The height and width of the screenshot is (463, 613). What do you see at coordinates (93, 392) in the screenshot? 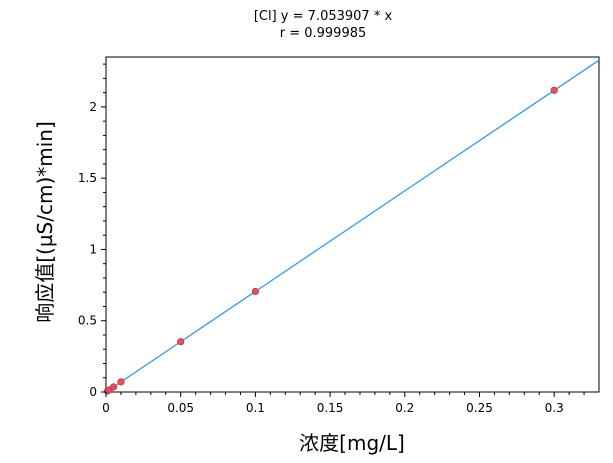
I see `y-tick-label: 0` at bounding box center [93, 392].